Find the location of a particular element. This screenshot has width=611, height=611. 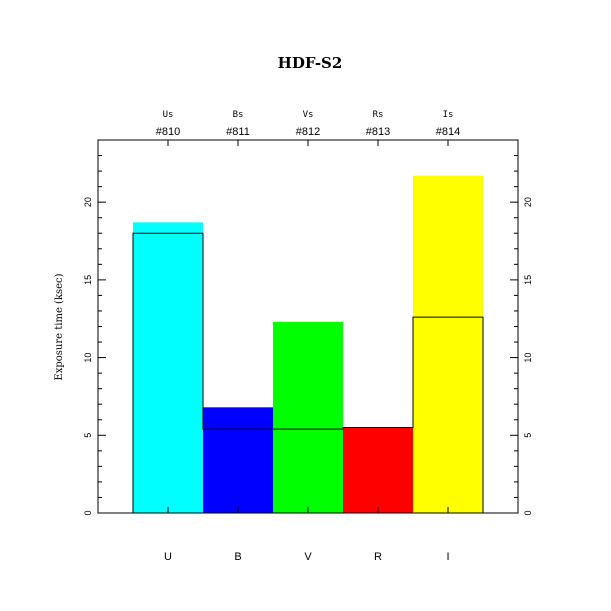

bar-B is located at coordinates (238, 460).